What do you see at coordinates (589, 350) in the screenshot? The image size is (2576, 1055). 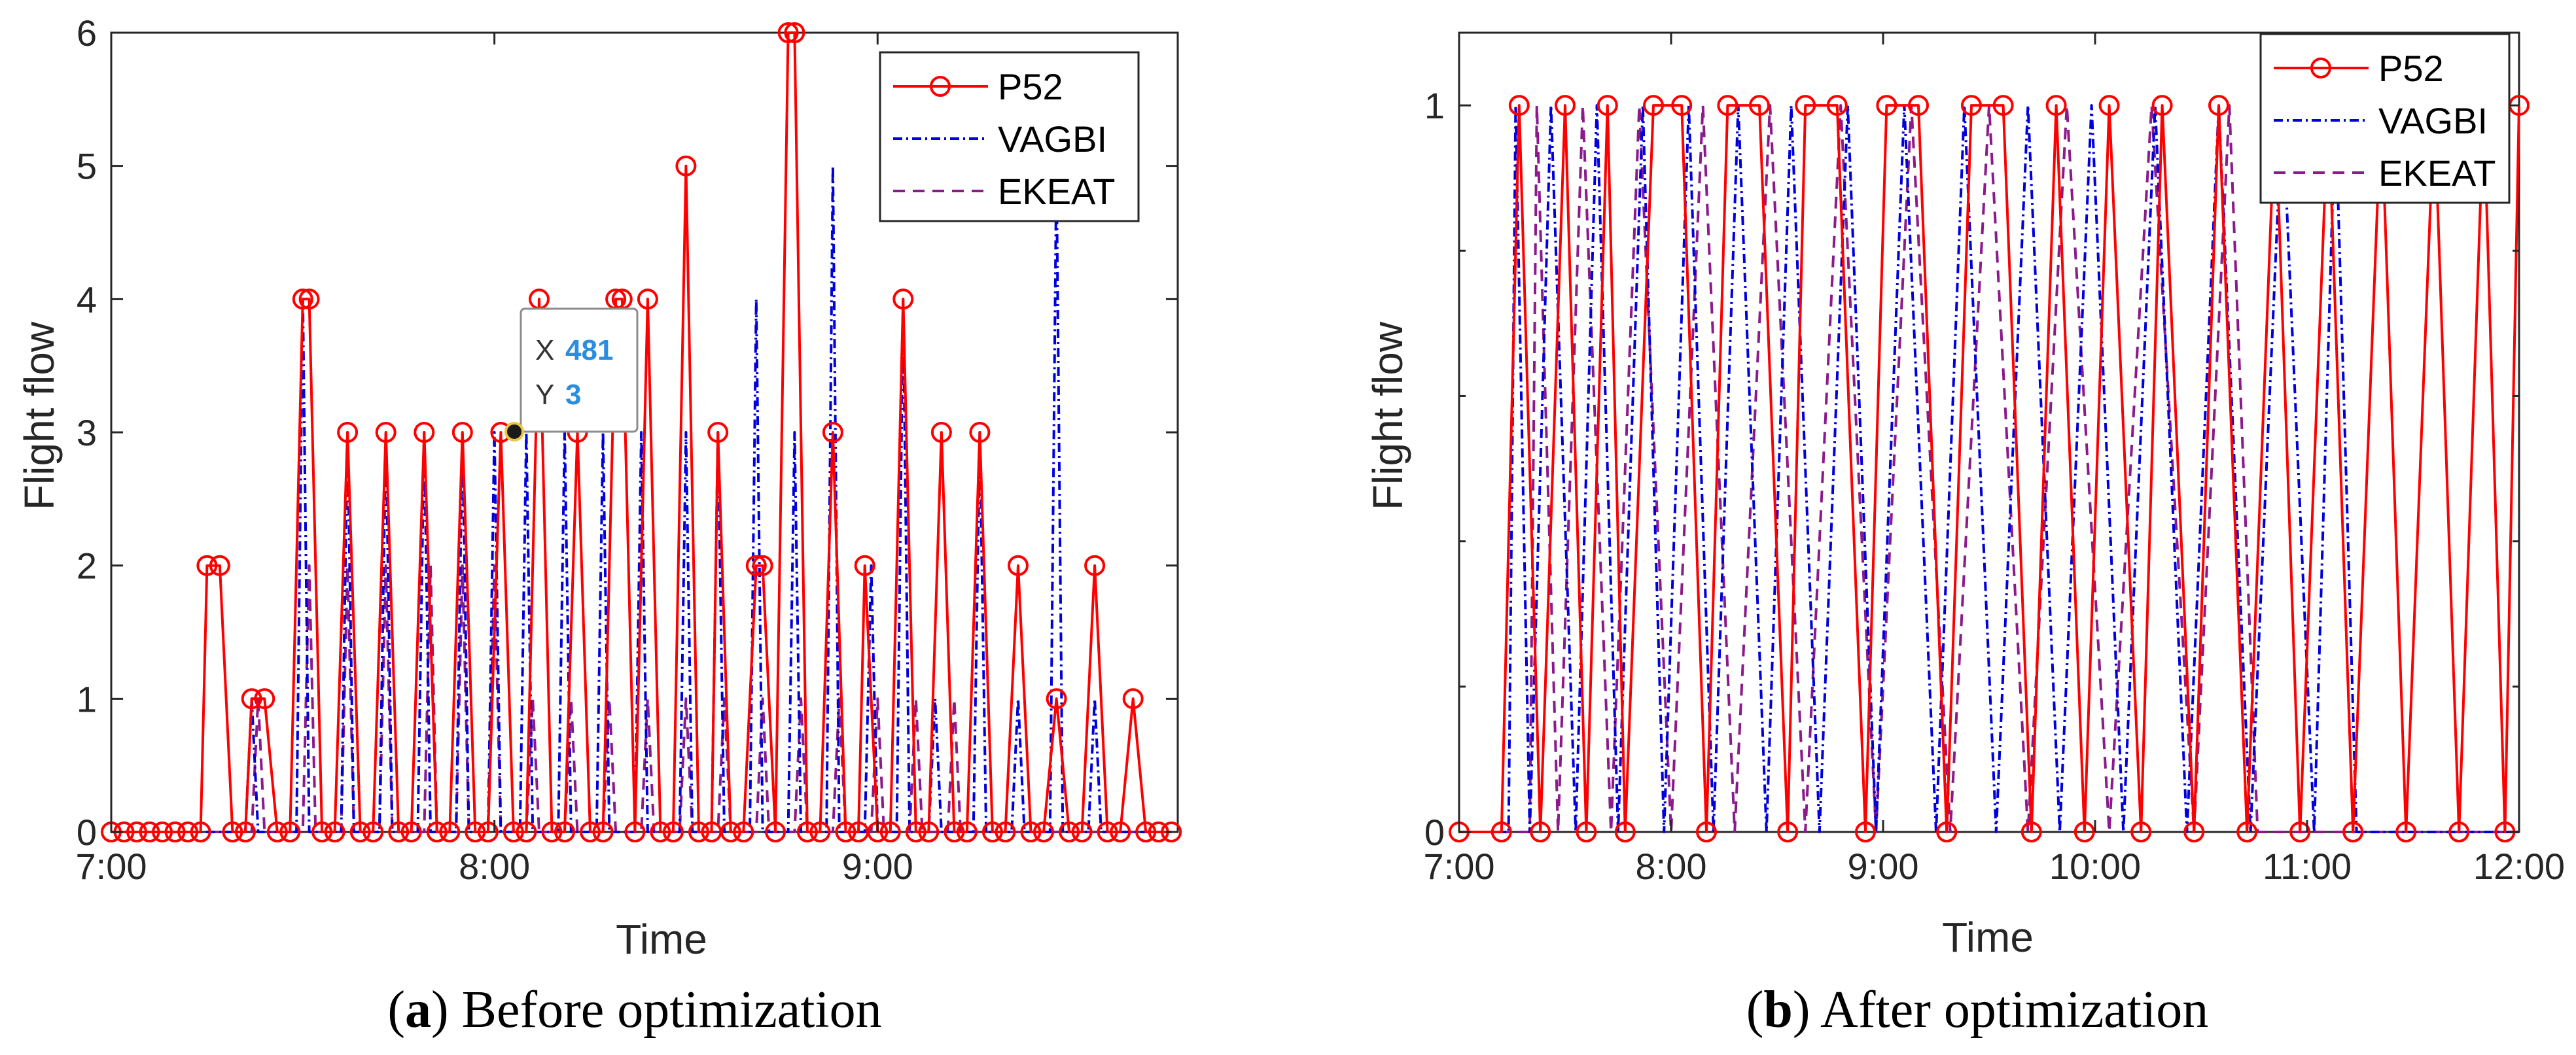 I see `datatip-x-value: 481` at bounding box center [589, 350].